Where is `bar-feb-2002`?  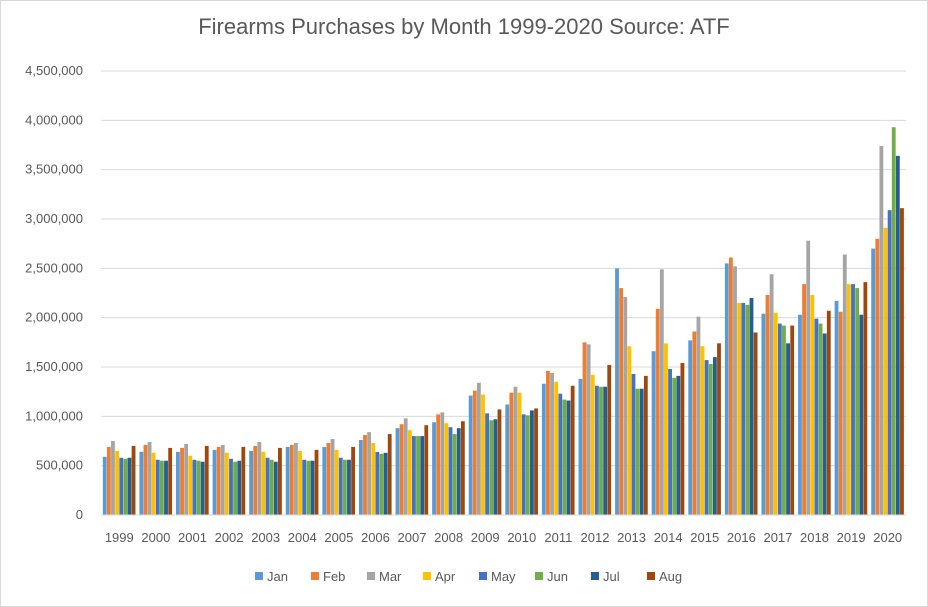 bar-feb-2002 is located at coordinates (218, 480).